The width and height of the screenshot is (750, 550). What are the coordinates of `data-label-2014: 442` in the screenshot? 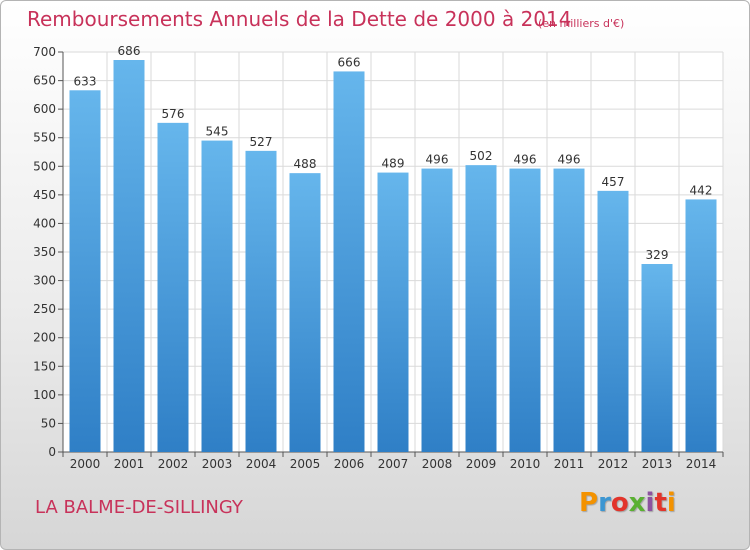 It's located at (701, 190).